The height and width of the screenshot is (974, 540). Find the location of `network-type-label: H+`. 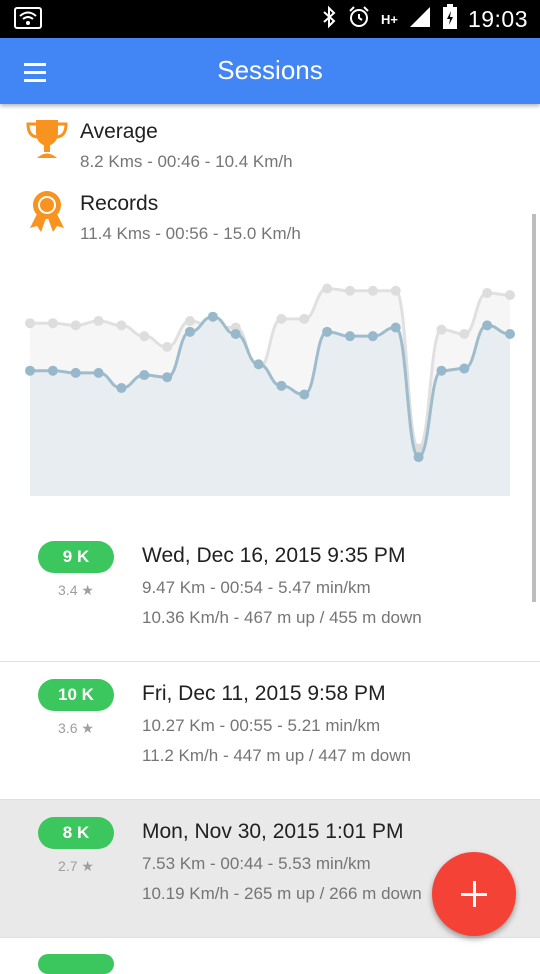

network-type-label: H+ is located at coordinates (389, 19).